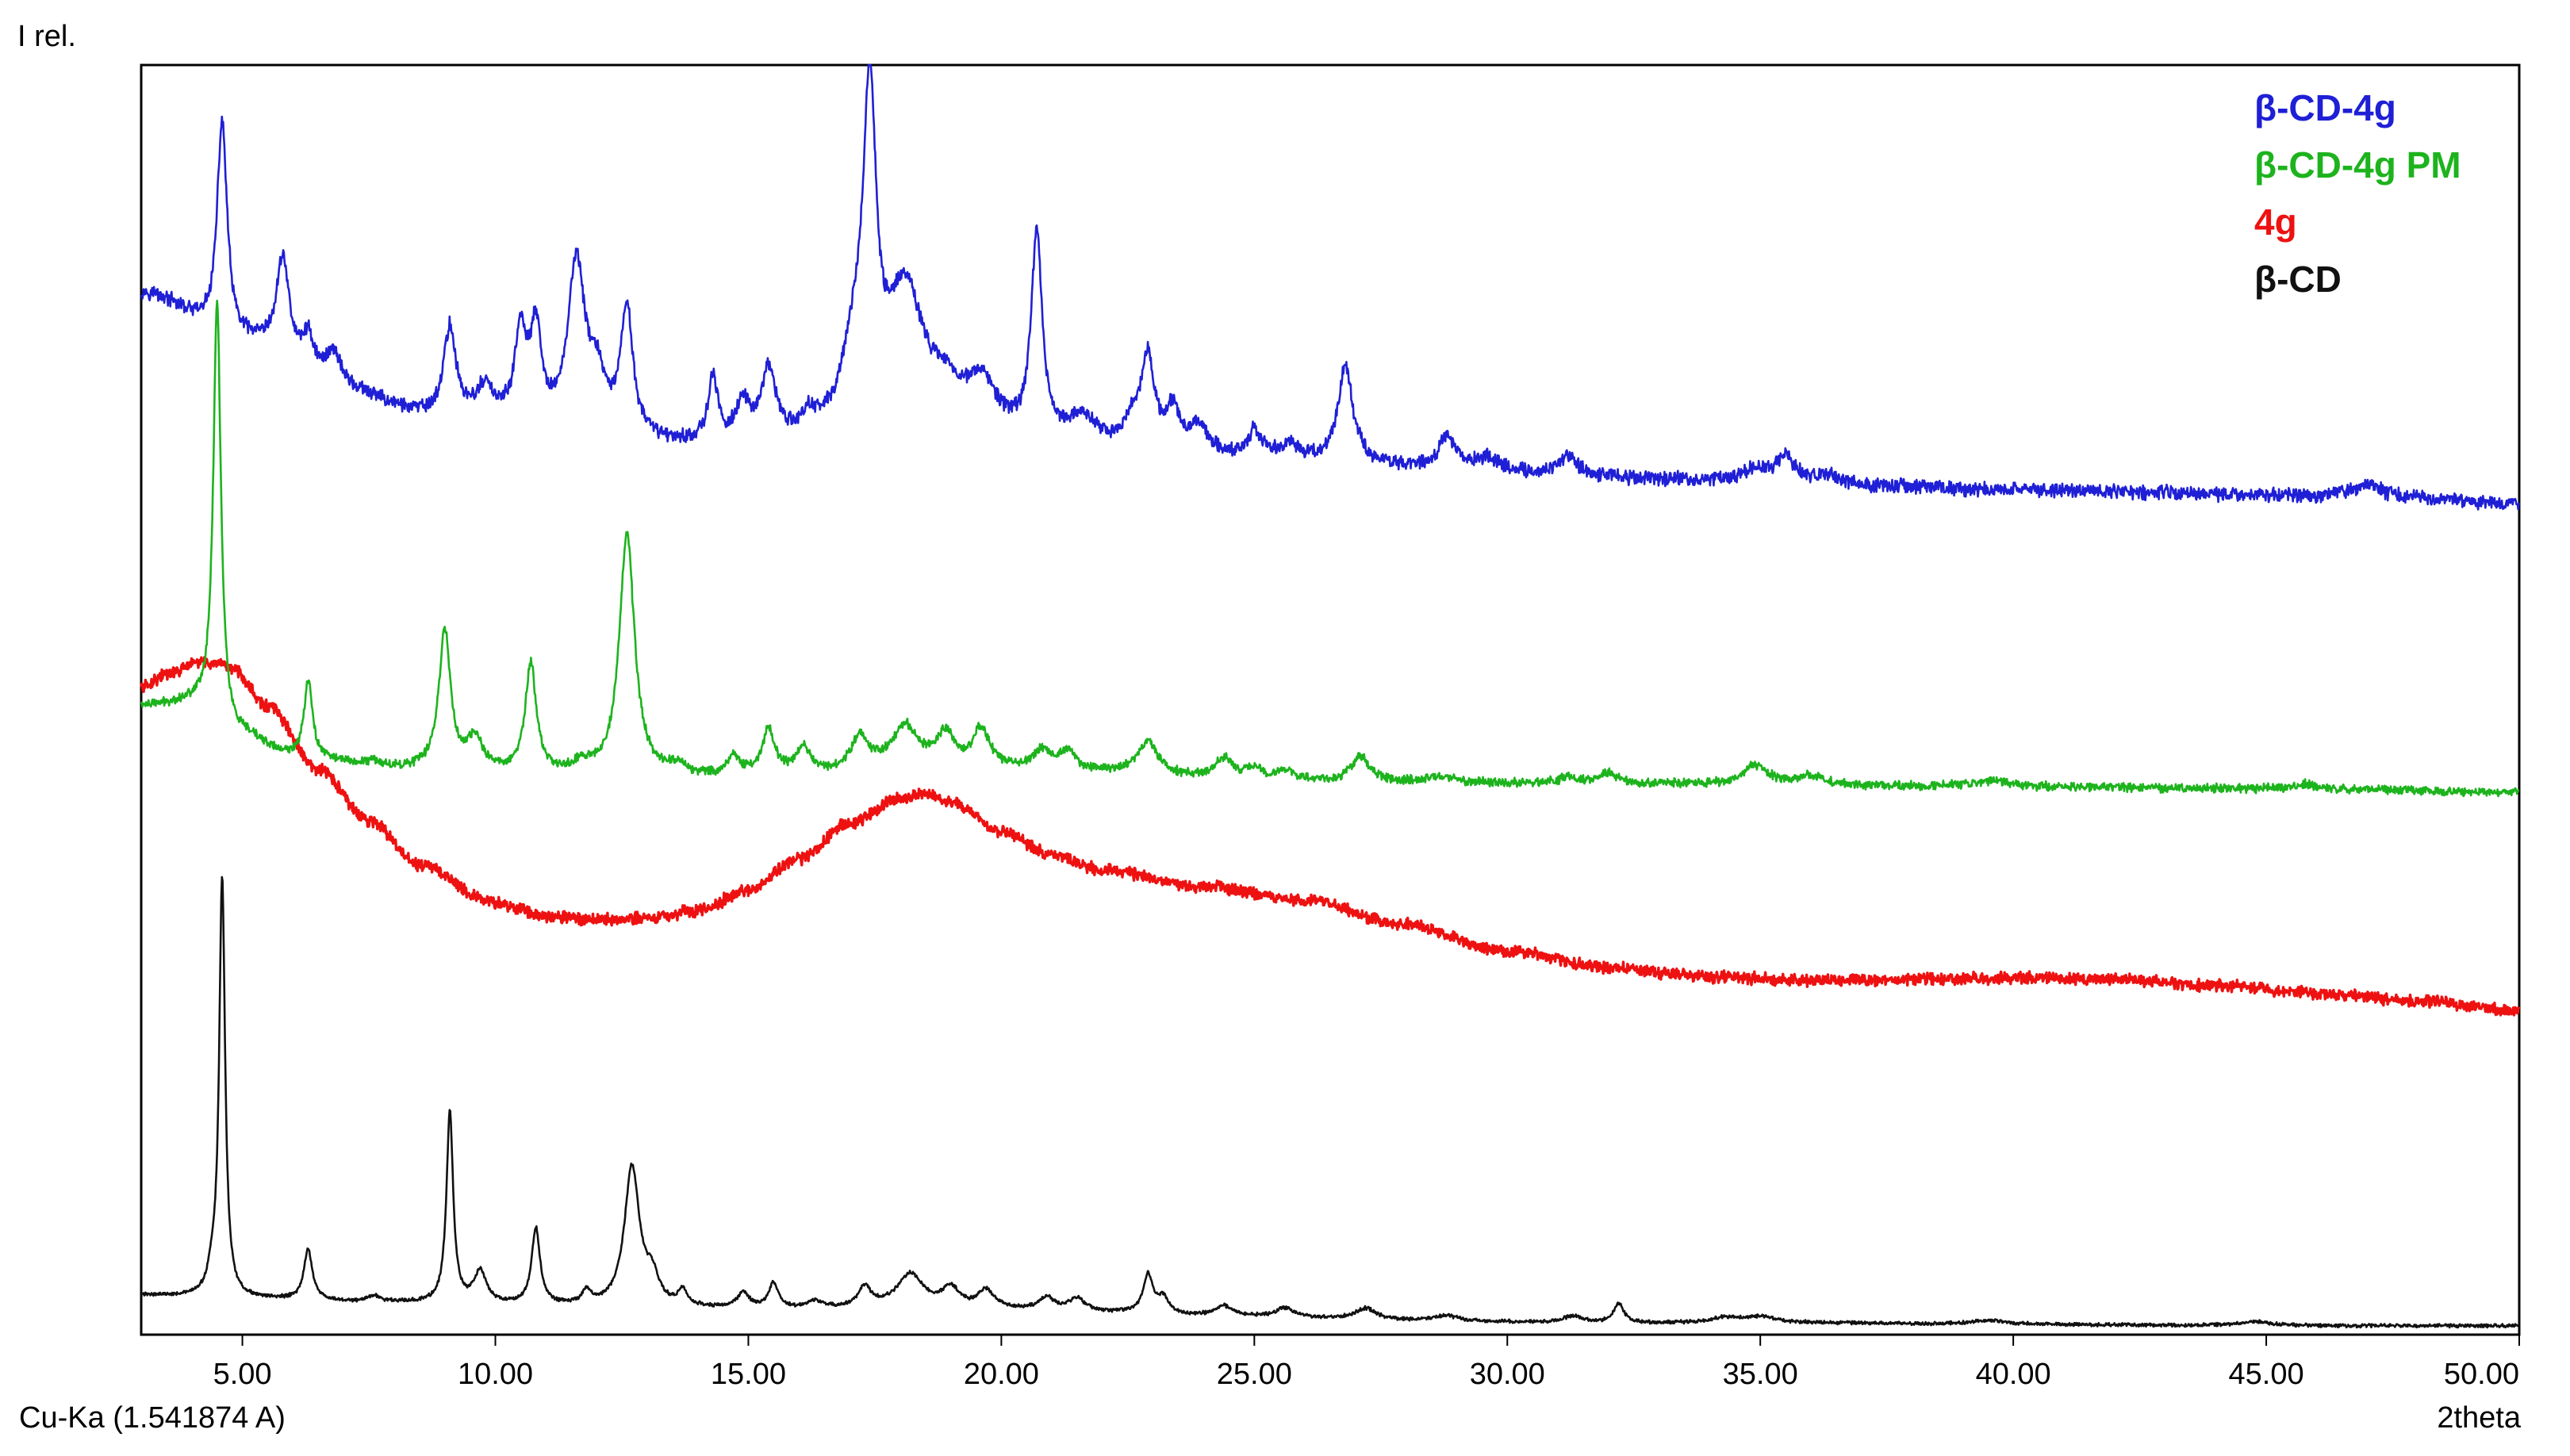 This screenshot has height=1456, width=2570. What do you see at coordinates (242, 1374) in the screenshot?
I see `x-tick-label: 5.00` at bounding box center [242, 1374].